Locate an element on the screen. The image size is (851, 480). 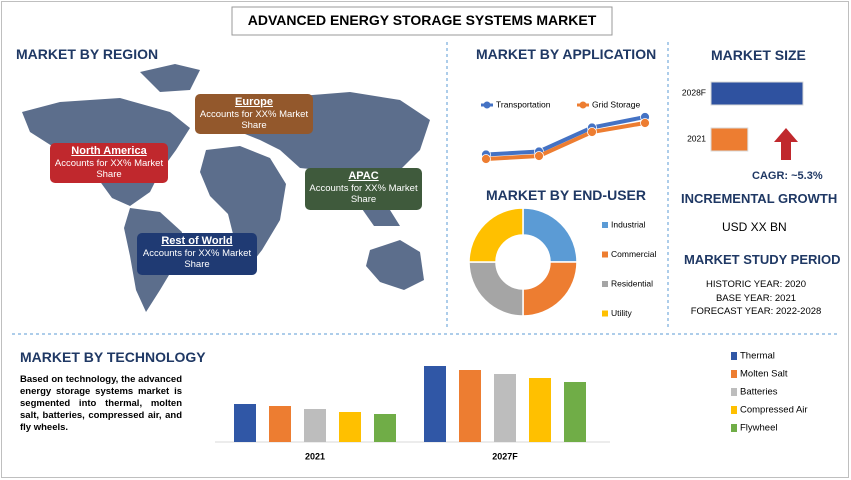
section-heading: MARKET BY REGION is located at coordinates (87, 54).